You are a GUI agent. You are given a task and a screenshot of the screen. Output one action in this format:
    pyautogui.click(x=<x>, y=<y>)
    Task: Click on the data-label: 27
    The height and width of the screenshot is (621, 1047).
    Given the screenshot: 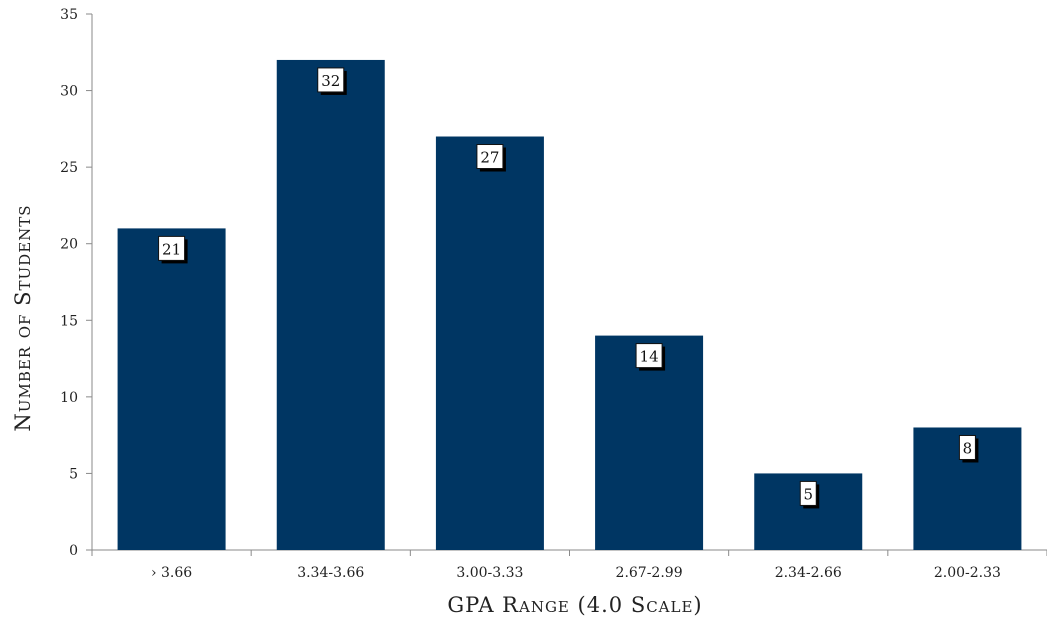 What is the action you would take?
    pyautogui.click(x=489, y=158)
    